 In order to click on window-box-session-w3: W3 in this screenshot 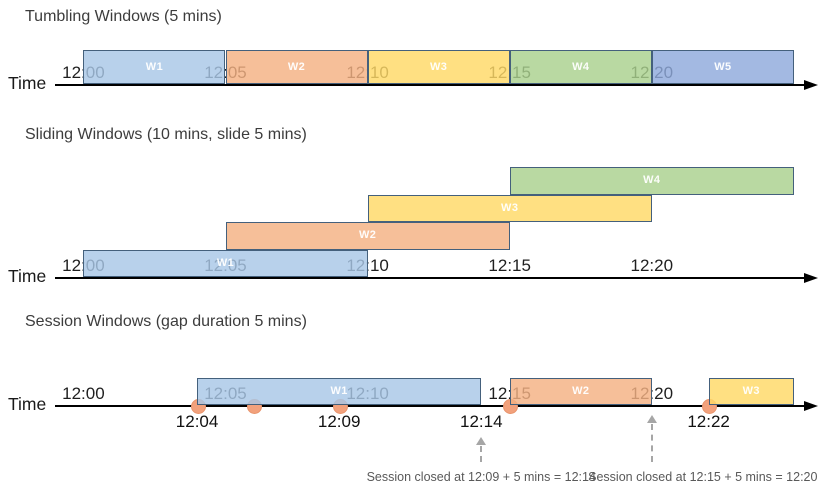, I will do `click(751, 391)`.